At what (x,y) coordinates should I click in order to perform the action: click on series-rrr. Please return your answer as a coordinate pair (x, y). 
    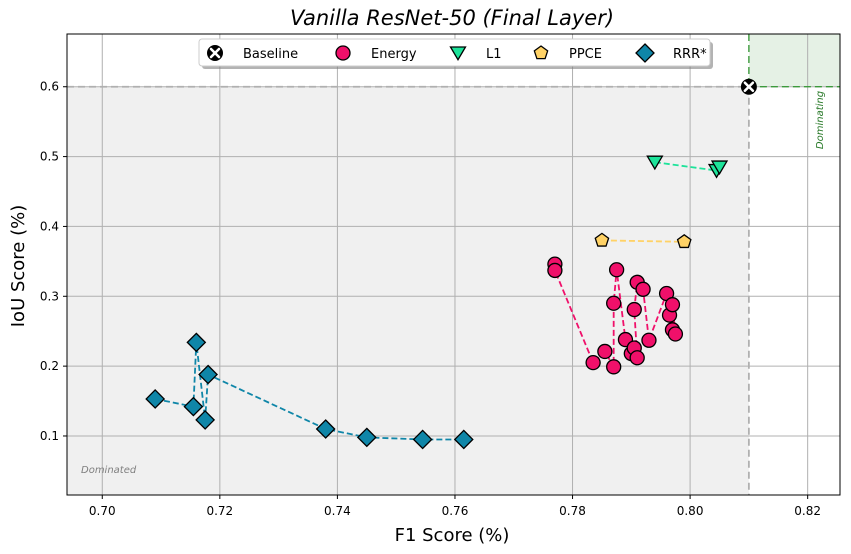
    Looking at the image, I should click on (309, 391).